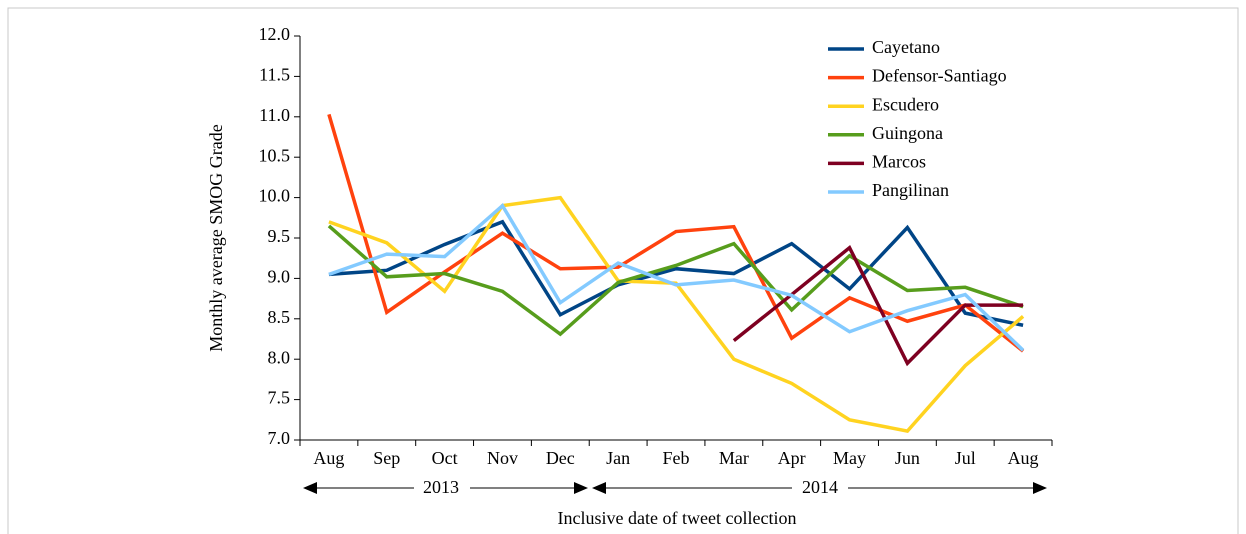 This screenshot has width=1246, height=534. I want to click on y-tick-label: 8.5, so click(279, 317).